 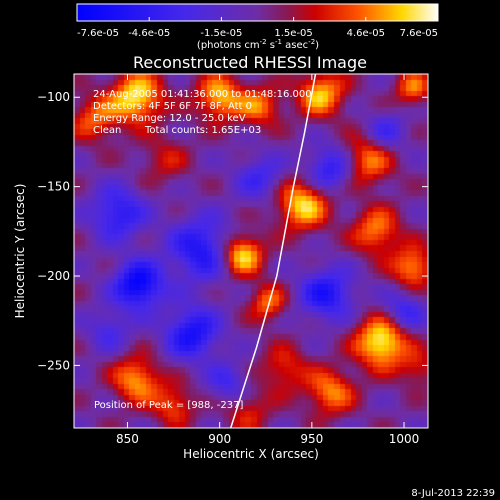 I want to click on x-tick-label: 900, so click(x=219, y=439).